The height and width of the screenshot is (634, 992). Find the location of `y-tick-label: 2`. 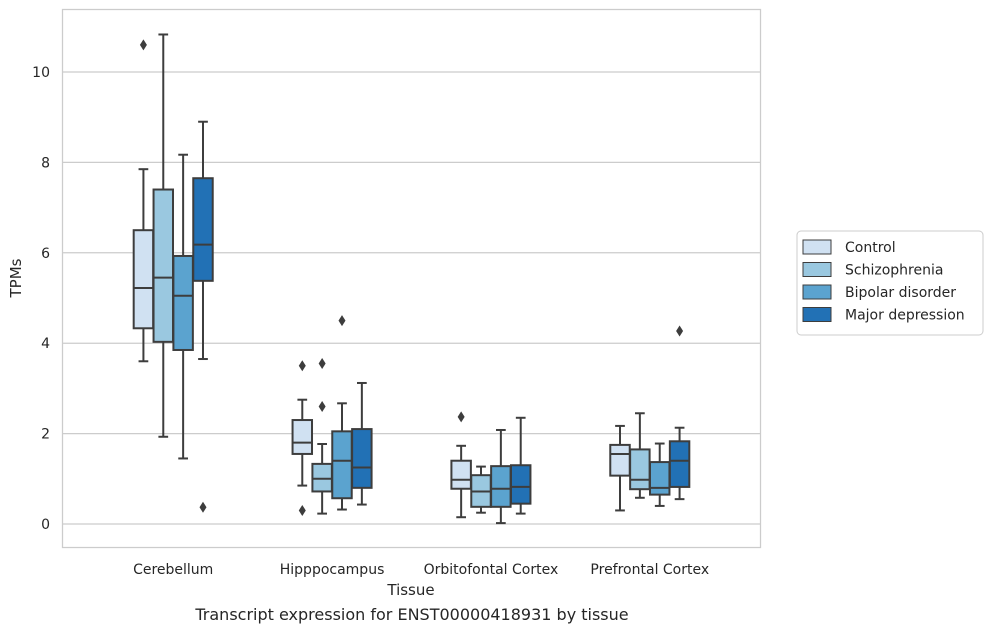

y-tick-label: 2 is located at coordinates (45, 435).